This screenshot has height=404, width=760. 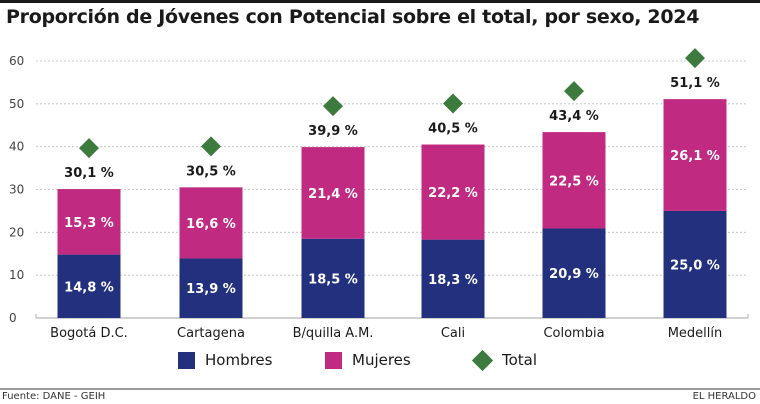 I want to click on bar-label-mujeres: 16,6 %, so click(x=211, y=224).